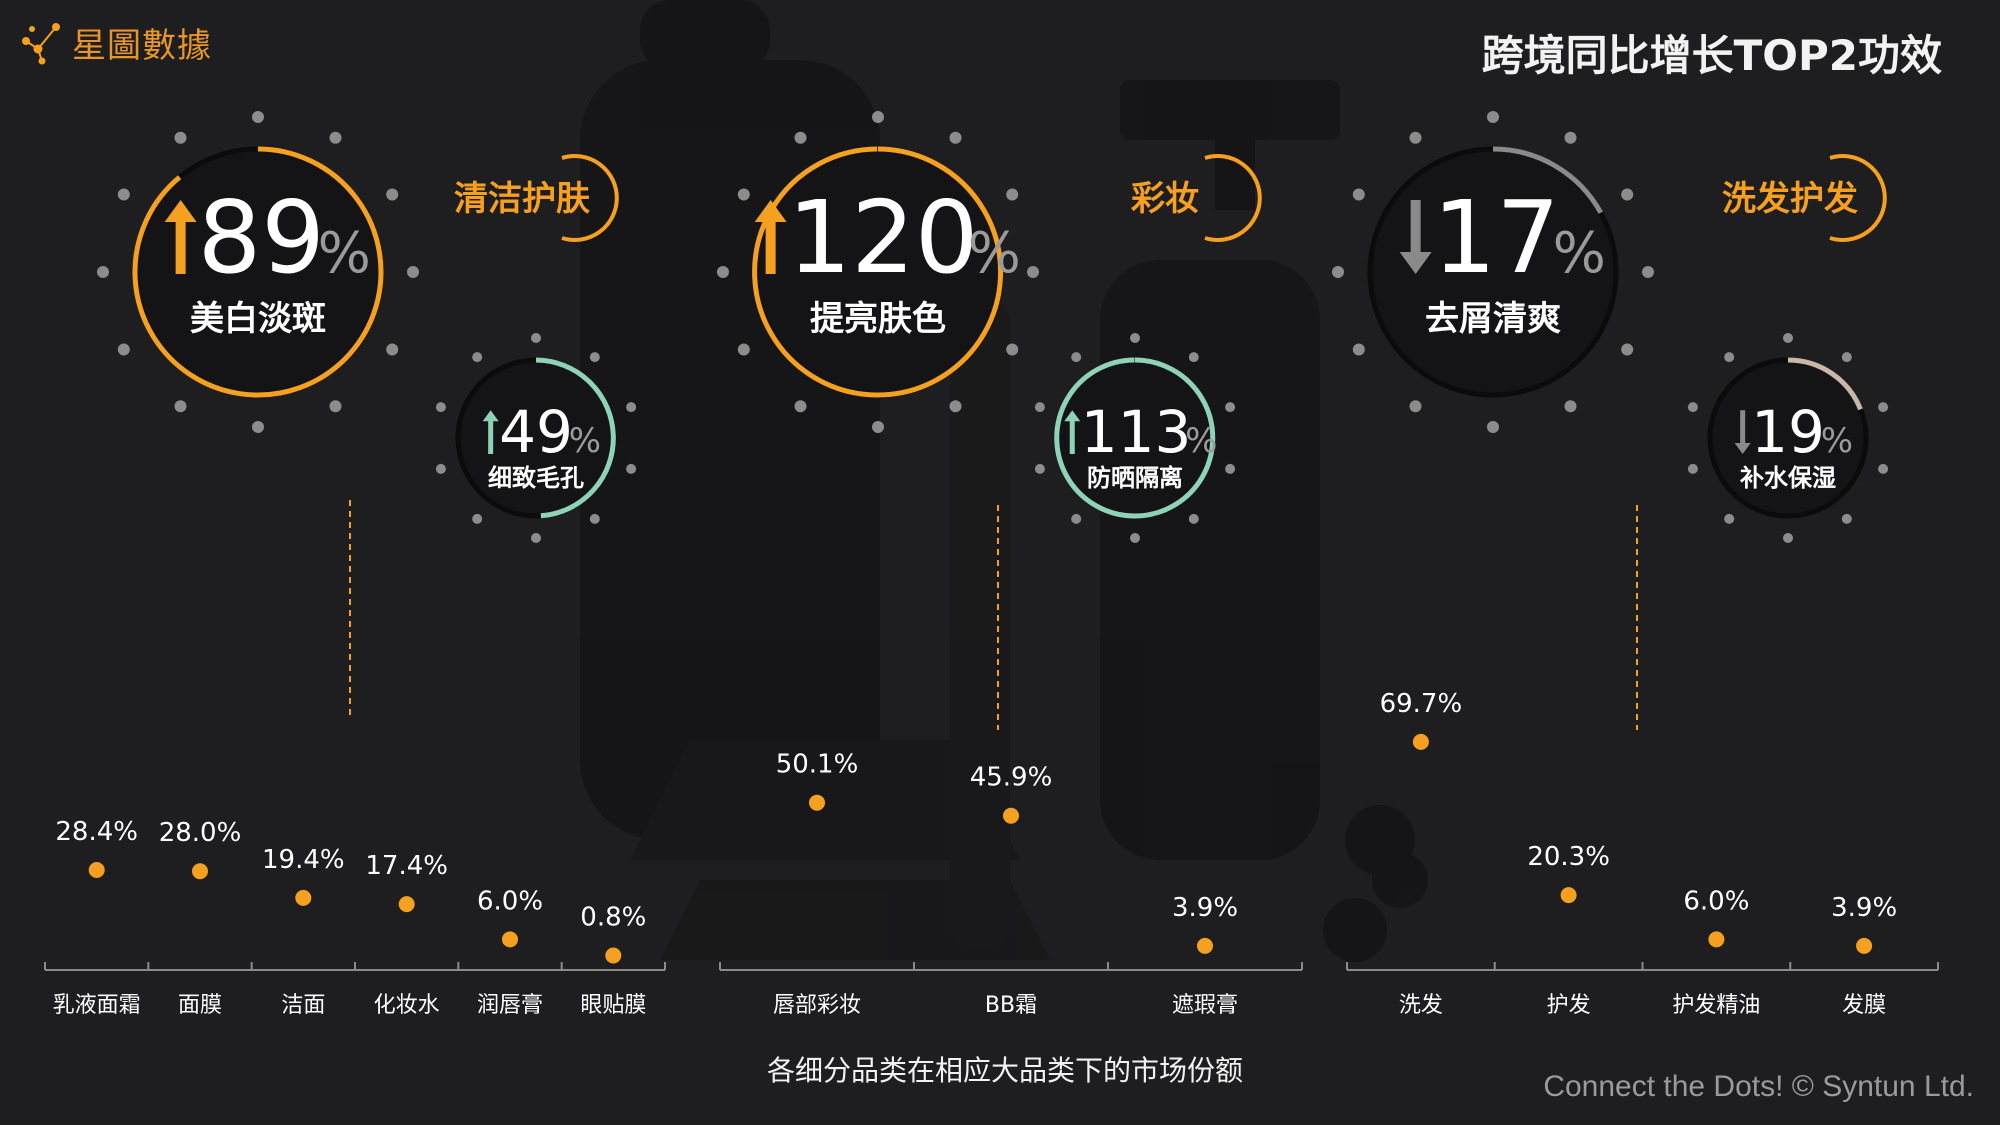 The width and height of the screenshot is (2000, 1125). Describe the element at coordinates (1165, 199) in the screenshot. I see `category-label: 彩妆` at that location.